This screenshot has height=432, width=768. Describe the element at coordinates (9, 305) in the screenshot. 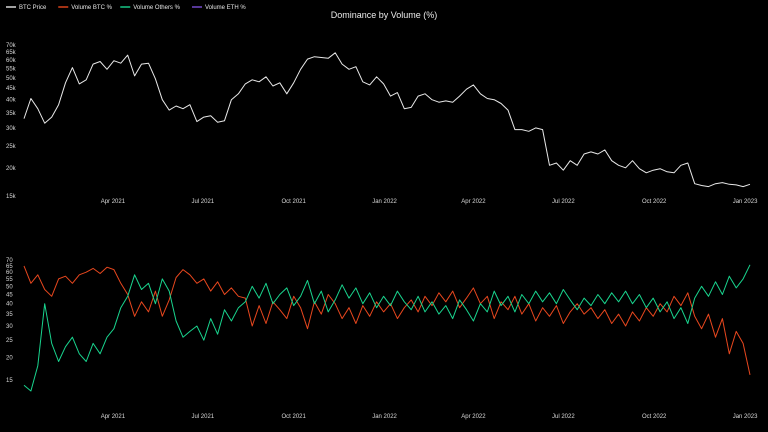

I see `y-tick-label: 40` at that location.